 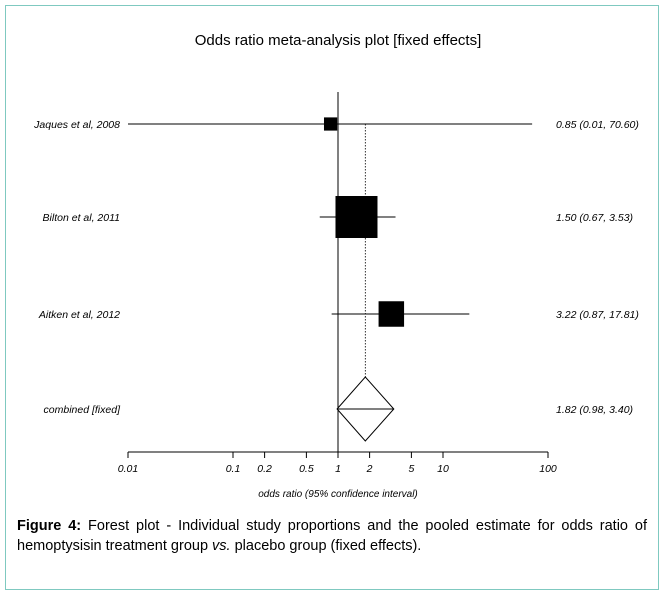 What do you see at coordinates (548, 469) in the screenshot?
I see `x-tick-label: 100` at bounding box center [548, 469].